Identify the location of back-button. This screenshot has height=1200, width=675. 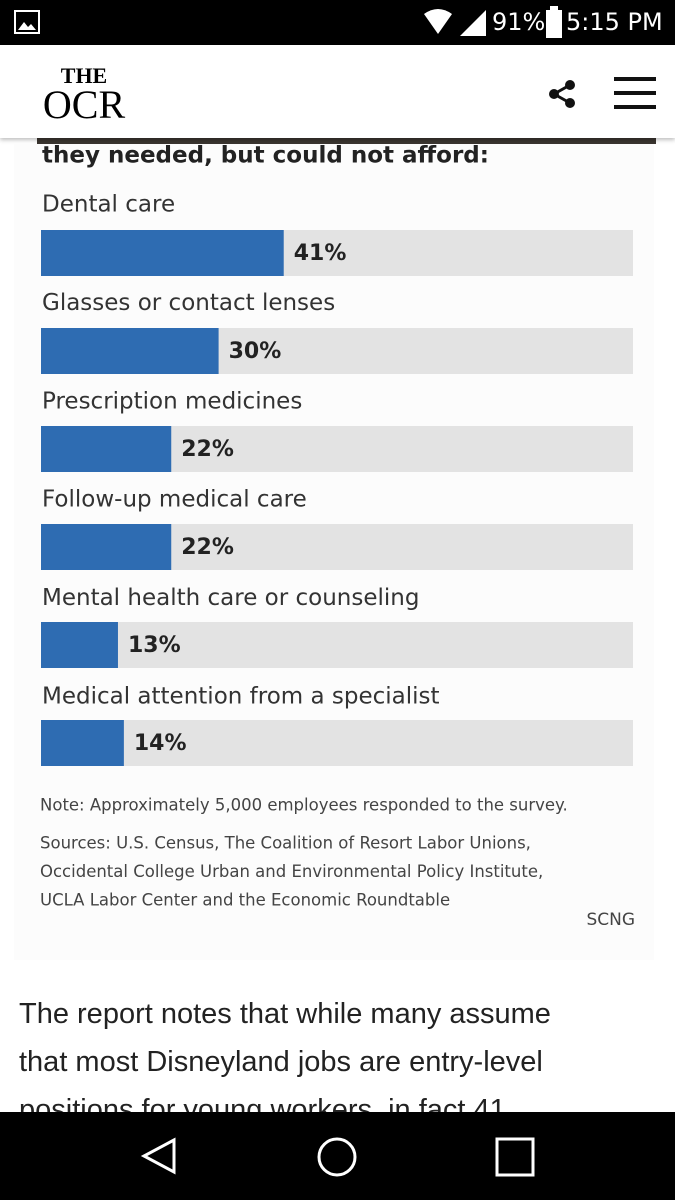
(160, 1156).